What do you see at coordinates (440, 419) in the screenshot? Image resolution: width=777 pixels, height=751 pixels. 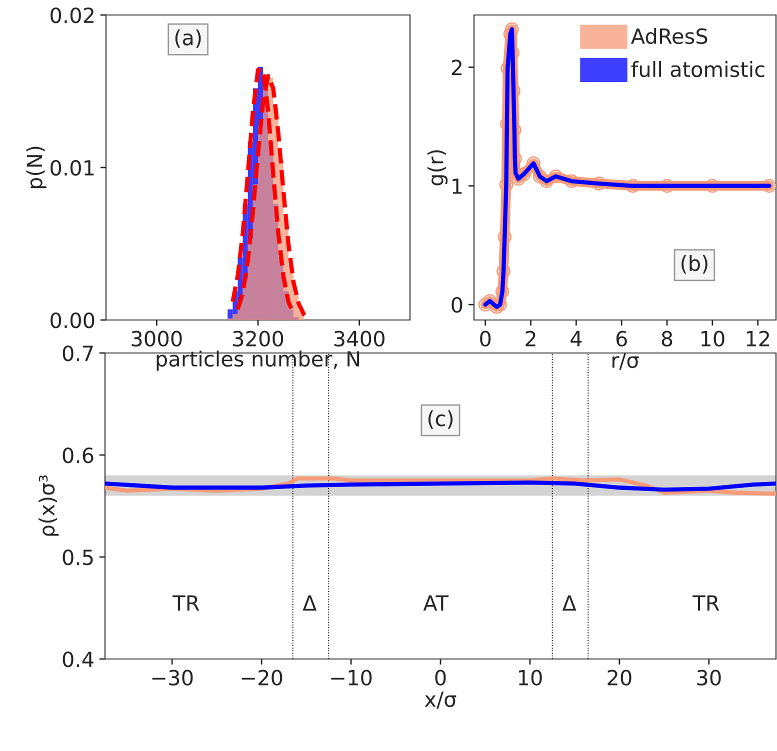 I see `annotation: (c)` at bounding box center [440, 419].